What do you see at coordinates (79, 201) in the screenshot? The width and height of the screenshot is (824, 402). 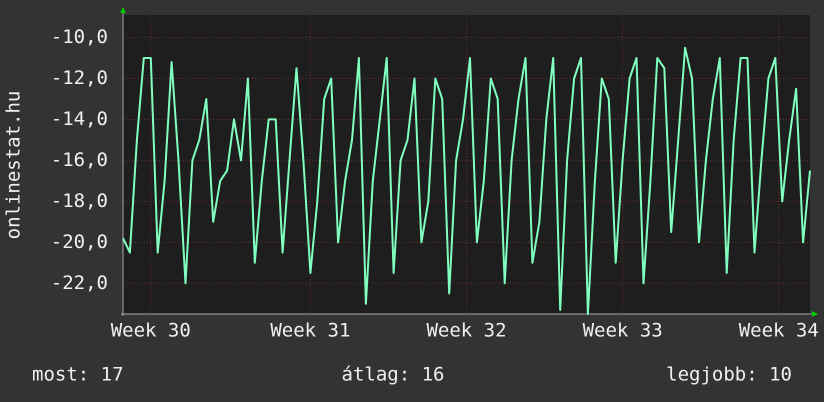 I see `y-tick-label: -18,0` at bounding box center [79, 201].